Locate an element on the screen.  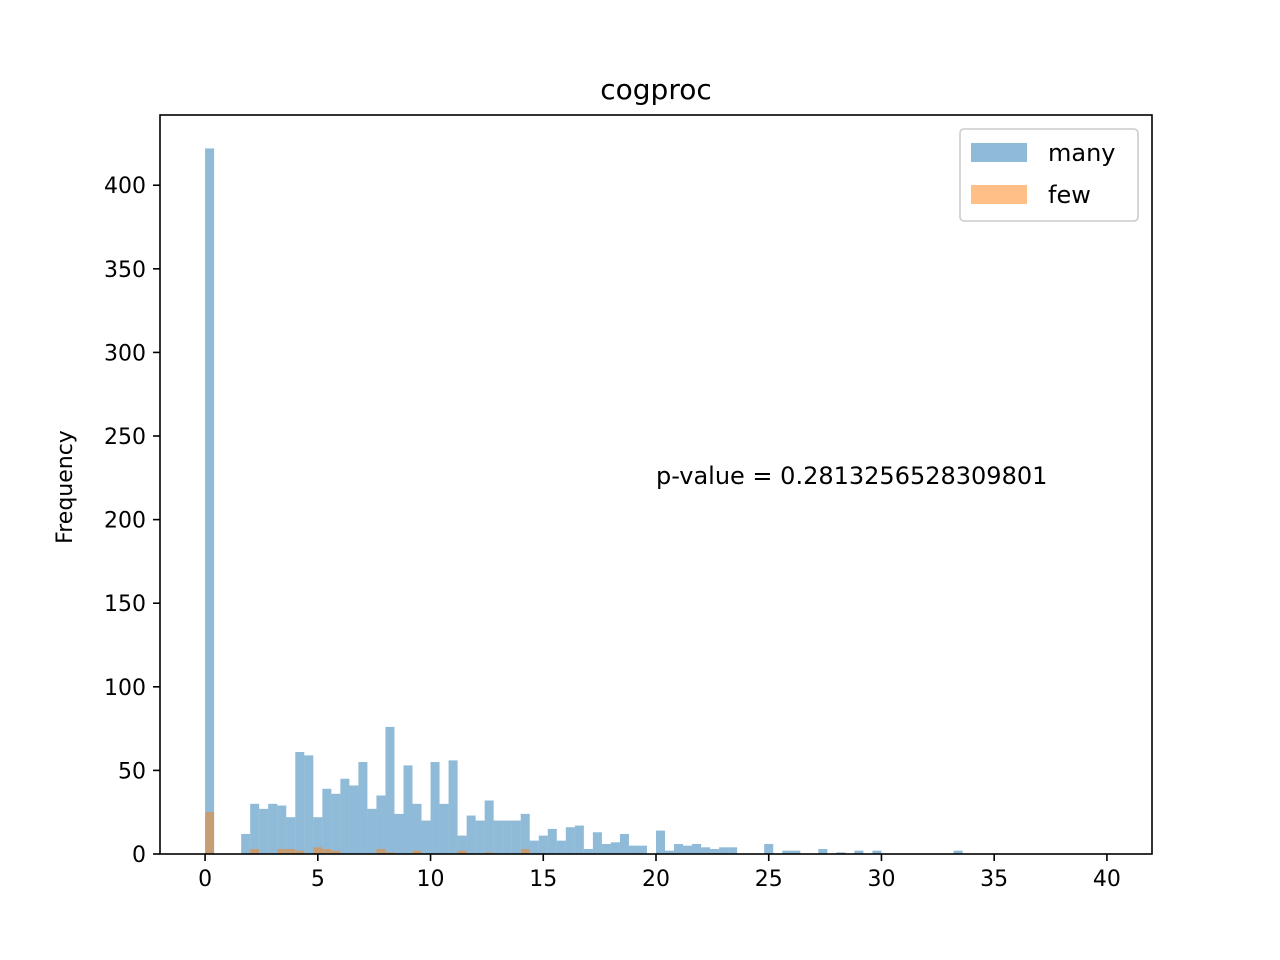
y-tick-label: 350 is located at coordinates (125, 270).